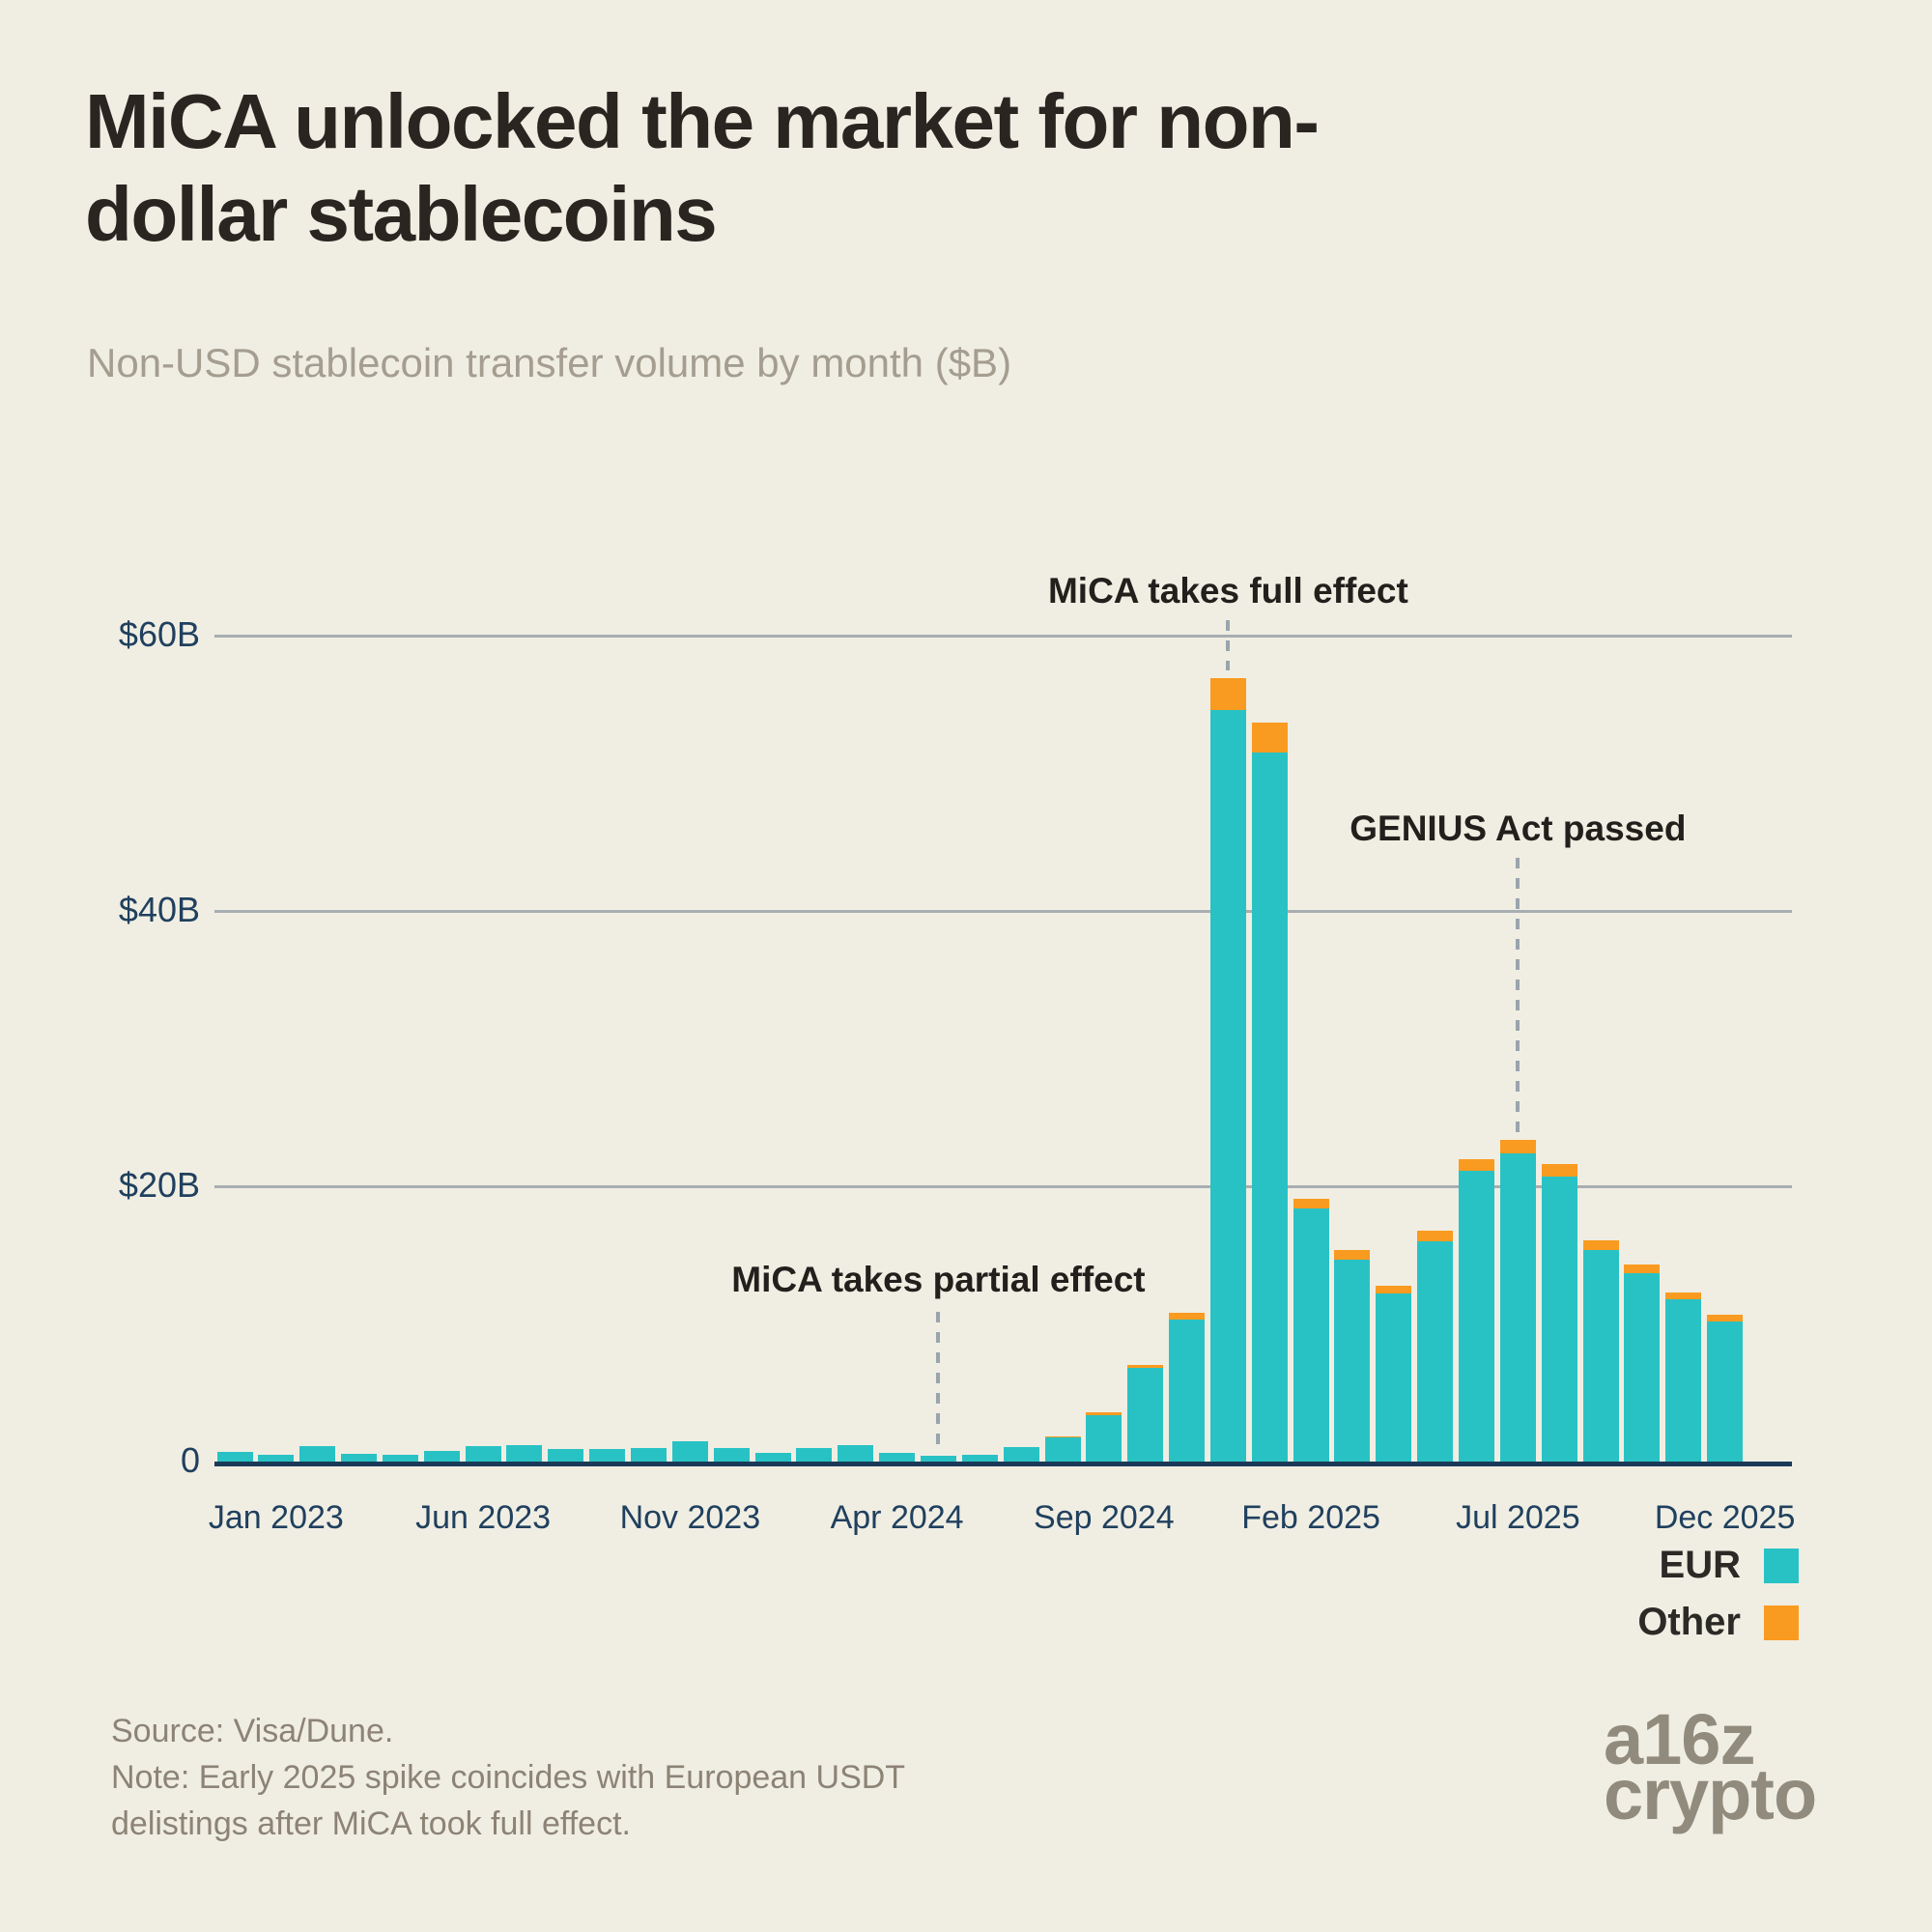 The image size is (1932, 1932). What do you see at coordinates (1700, 1565) in the screenshot?
I see `legend-label-eur: EUR` at bounding box center [1700, 1565].